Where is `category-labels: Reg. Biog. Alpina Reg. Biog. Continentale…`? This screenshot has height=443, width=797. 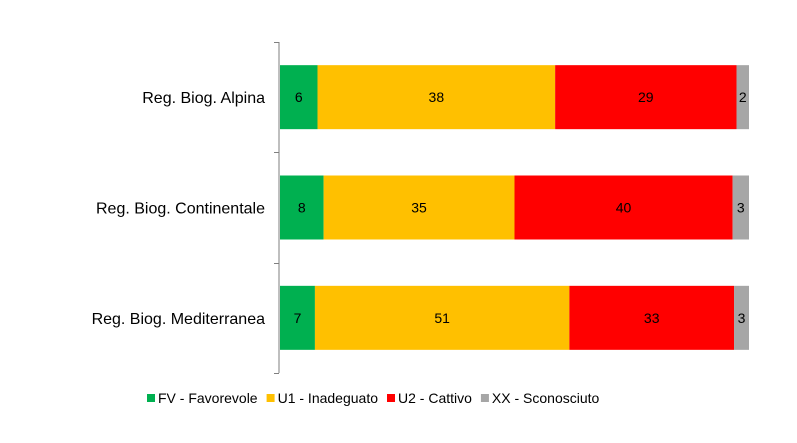
category-labels: Reg. Biog. Alpina Reg. Biog. Continentale… is located at coordinates (179, 209).